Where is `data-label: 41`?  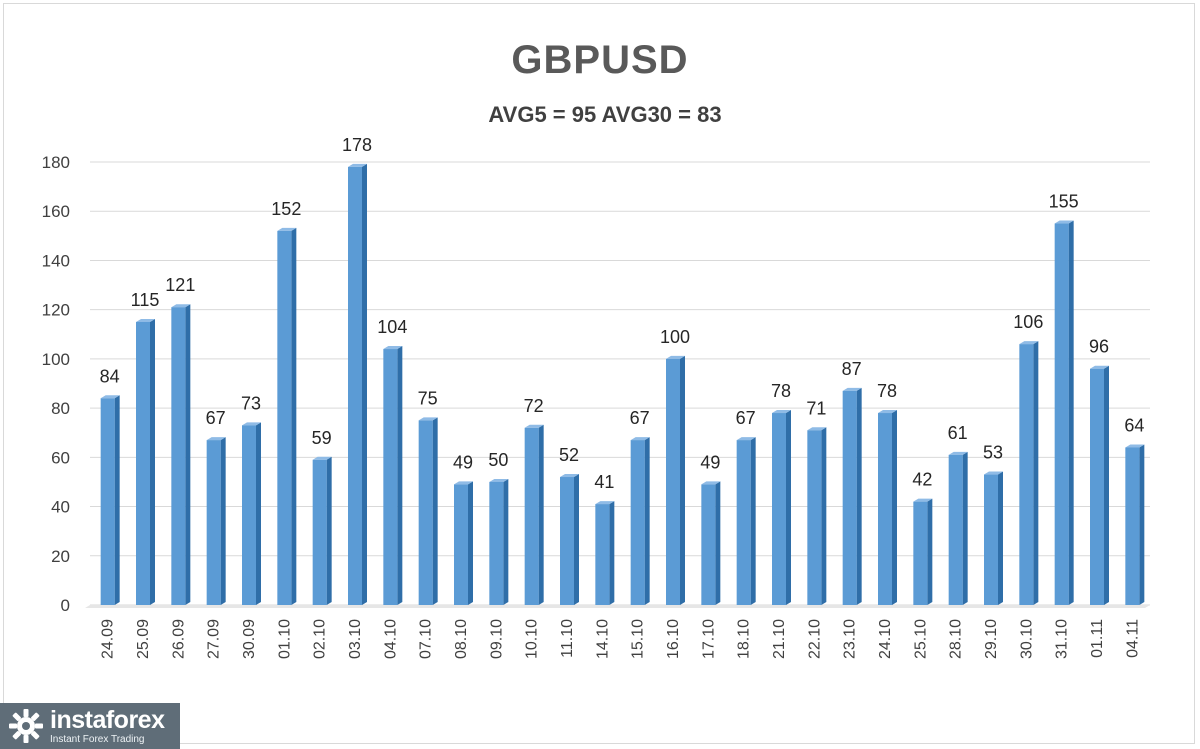
data-label: 41 is located at coordinates (604, 482).